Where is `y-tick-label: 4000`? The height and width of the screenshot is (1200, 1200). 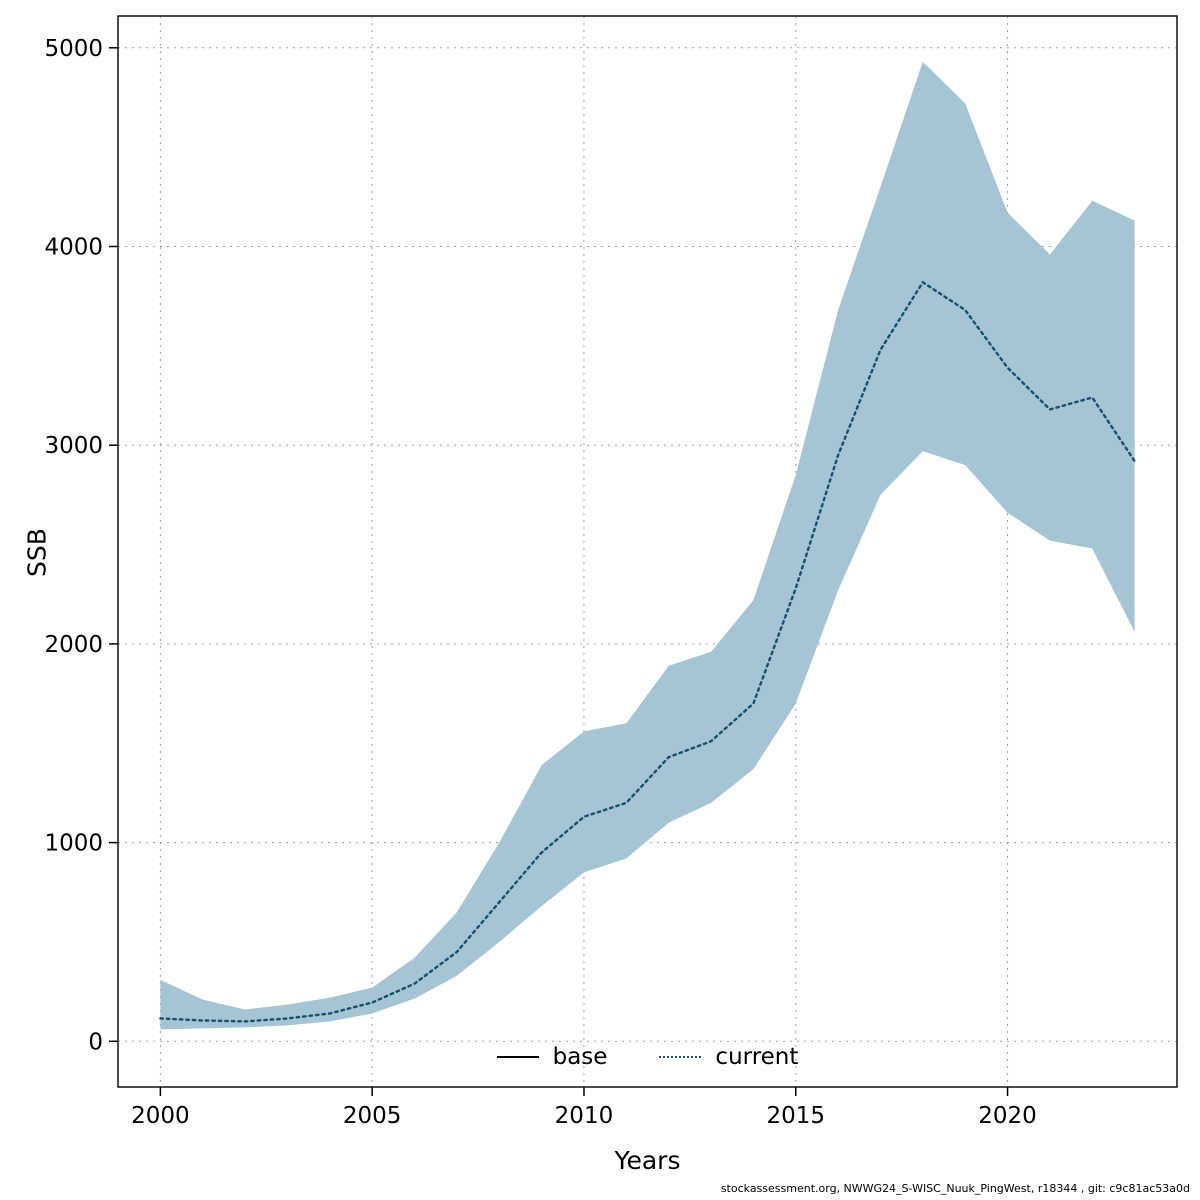
y-tick-label: 4000 is located at coordinates (73, 247).